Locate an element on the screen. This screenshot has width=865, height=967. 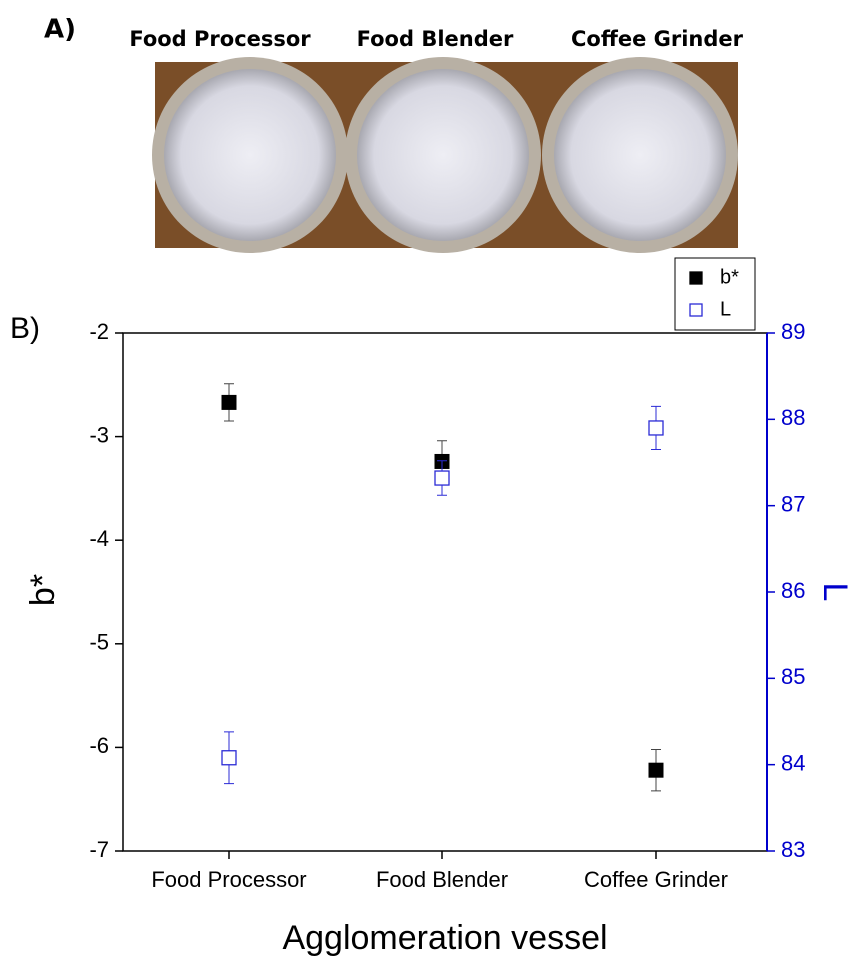
x-axis-title: Agglomeration vessel is located at coordinates (444, 938).